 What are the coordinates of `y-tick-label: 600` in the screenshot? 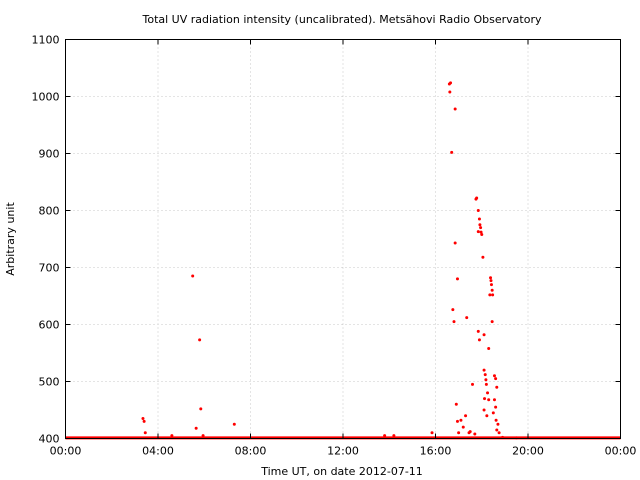 It's located at (49, 325).